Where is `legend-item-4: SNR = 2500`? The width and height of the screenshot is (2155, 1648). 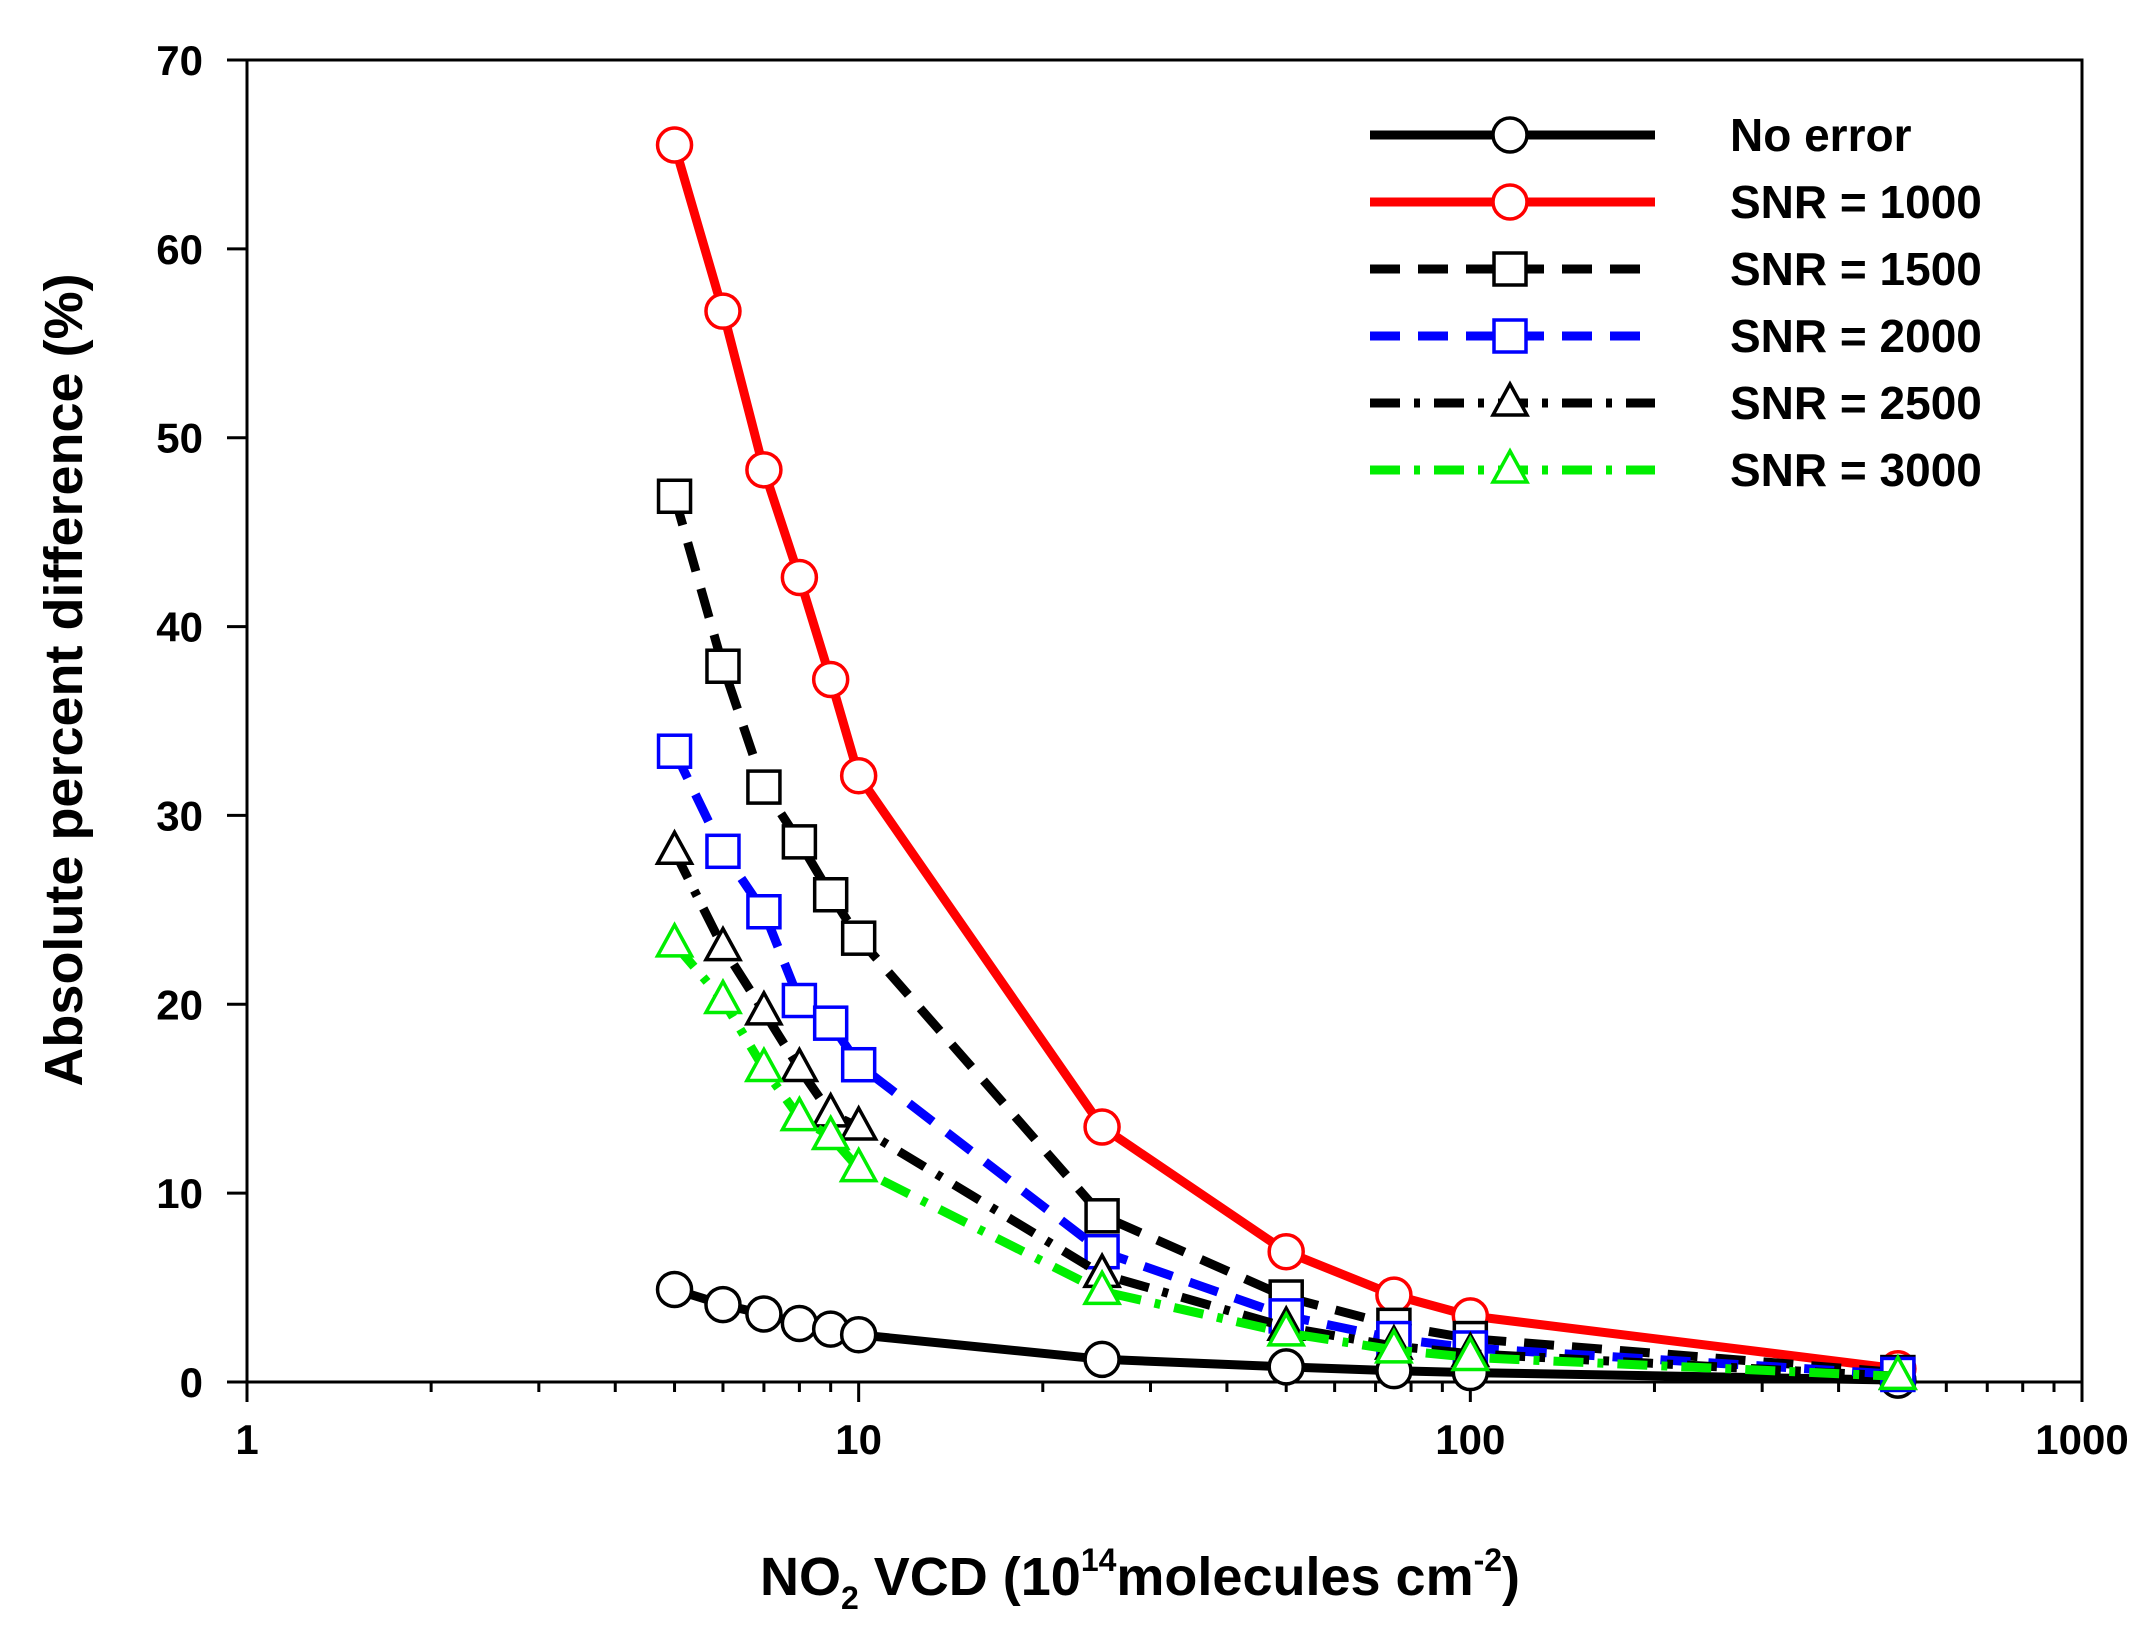 legend-item-4: SNR = 2500 is located at coordinates (1676, 403).